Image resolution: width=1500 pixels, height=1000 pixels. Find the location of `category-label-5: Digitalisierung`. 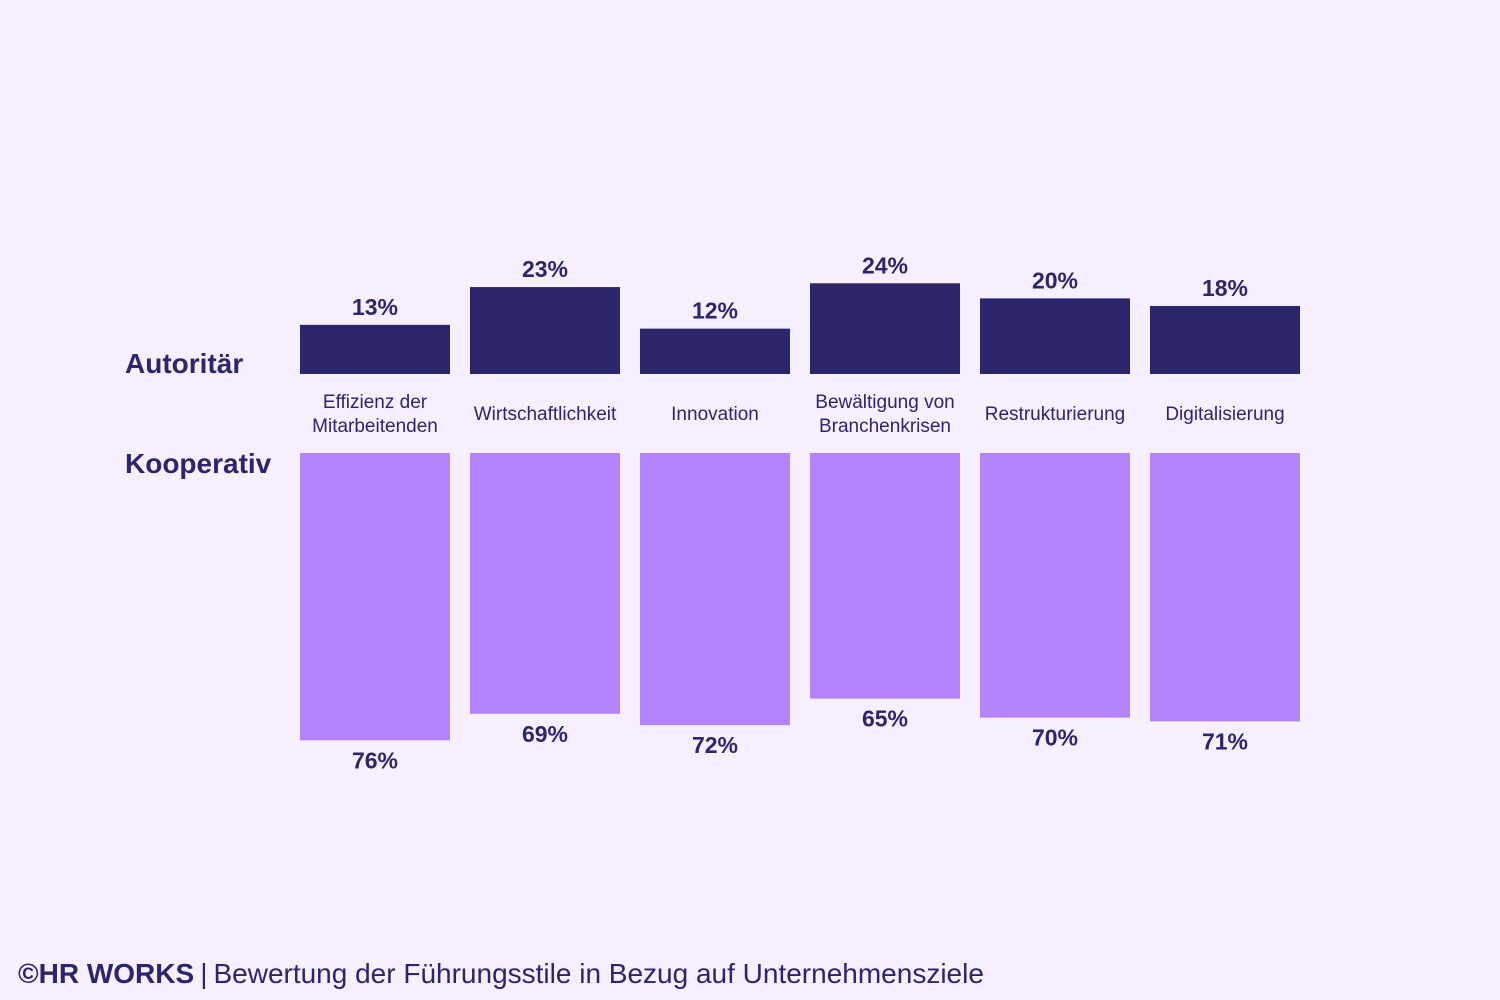

category-label-5: Digitalisierung is located at coordinates (1224, 414).